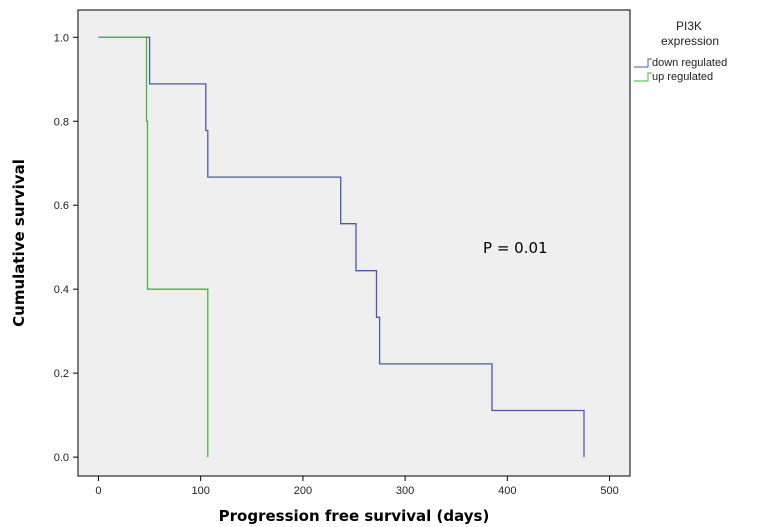 The image size is (769, 527). Describe the element at coordinates (61, 122) in the screenshot. I see `y-tick-label: 0.8` at that location.